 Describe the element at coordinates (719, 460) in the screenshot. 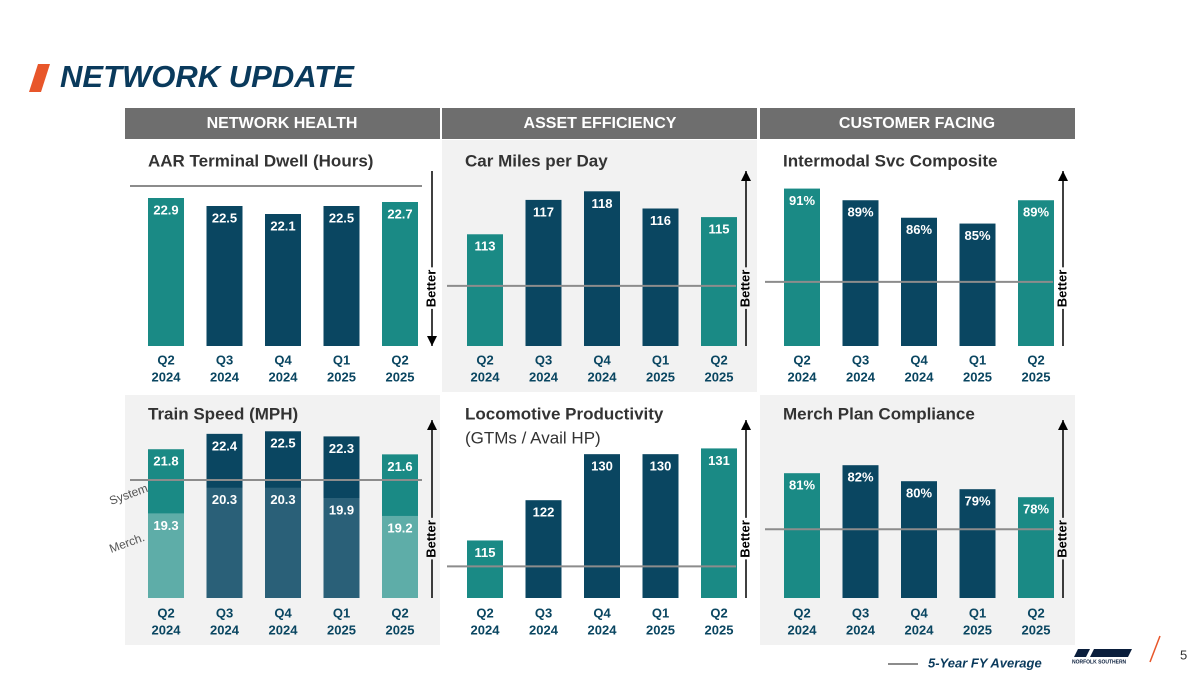

I see `value-label: 131` at that location.